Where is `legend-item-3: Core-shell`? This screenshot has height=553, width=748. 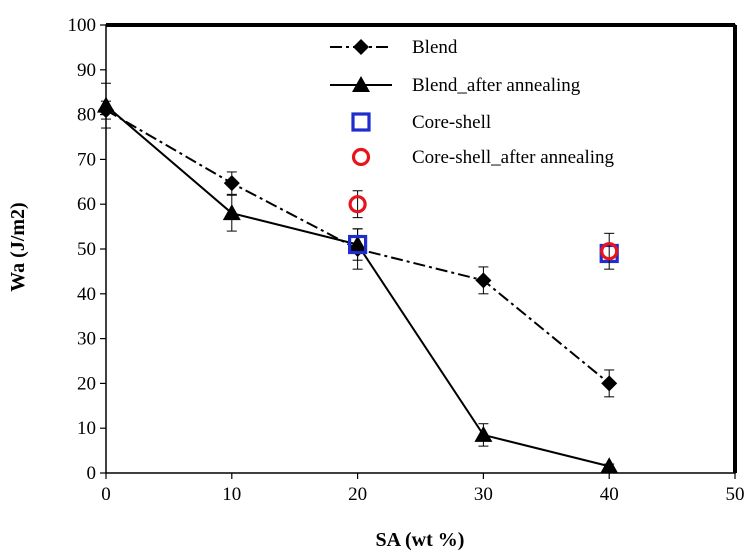
legend-item-3: Core-shell is located at coordinates (421, 122).